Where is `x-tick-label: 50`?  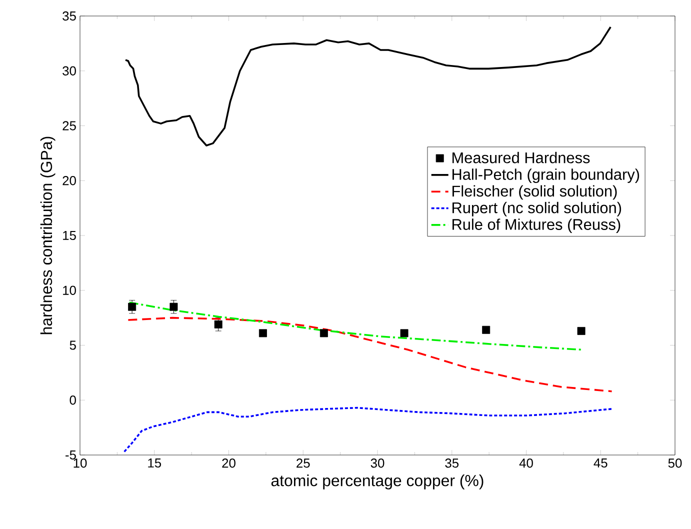 x-tick-label: 50 is located at coordinates (675, 463).